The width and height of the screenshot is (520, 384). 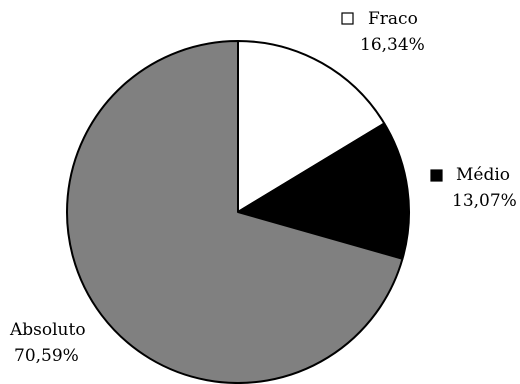 I want to click on legend-absoluto: Absoluto 70,59%, so click(x=47, y=343).